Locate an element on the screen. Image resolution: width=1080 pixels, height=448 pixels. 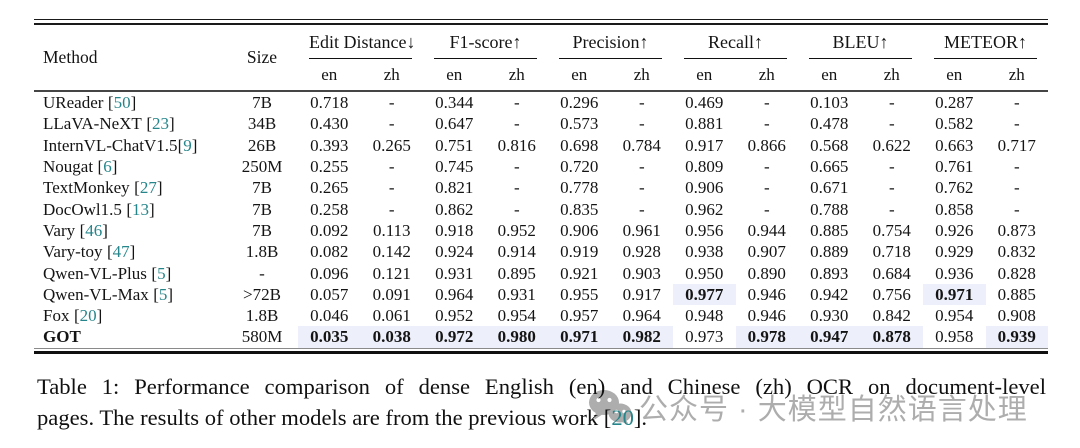
subcolumn-zh-meteor: zh is located at coordinates (1017, 75).